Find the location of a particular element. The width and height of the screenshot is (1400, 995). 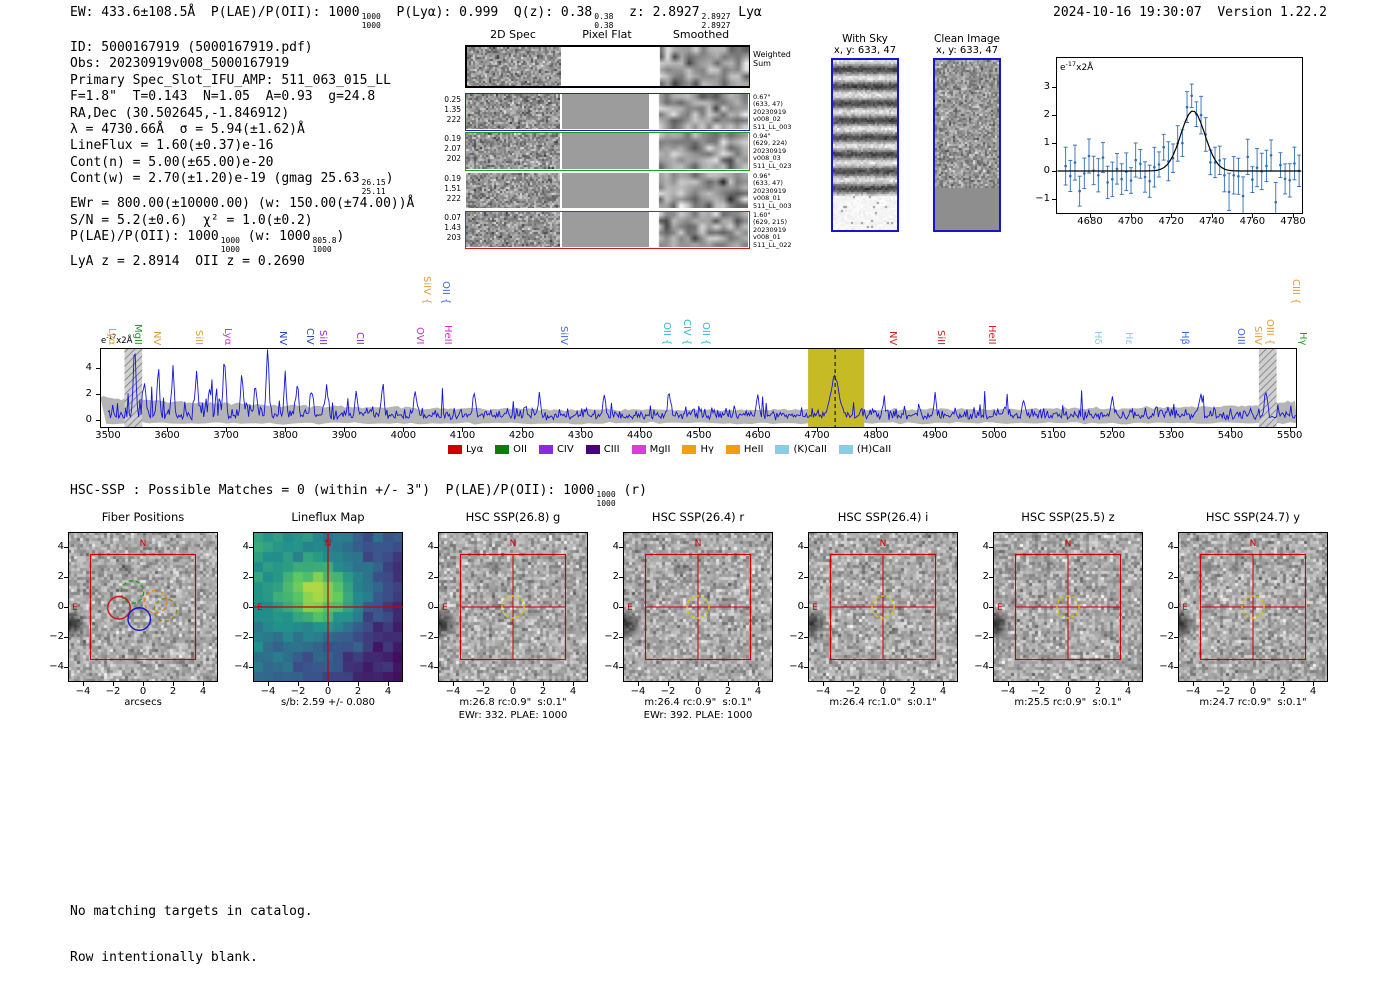

emission-line-label: OVI is located at coordinates (420, 336).